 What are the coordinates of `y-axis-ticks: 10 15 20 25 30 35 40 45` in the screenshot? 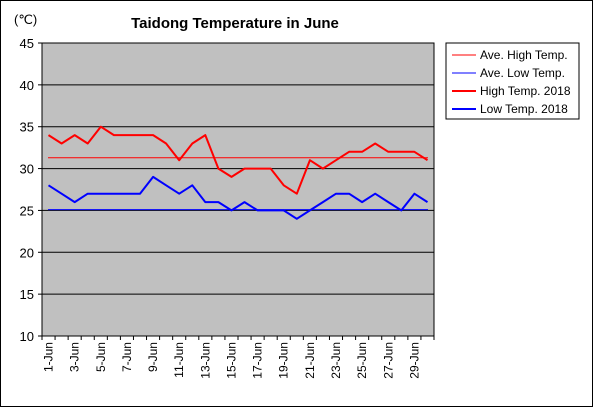 It's located at (31, 190).